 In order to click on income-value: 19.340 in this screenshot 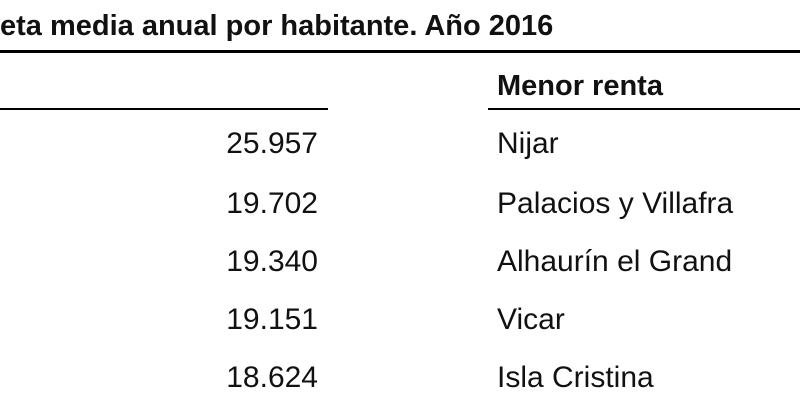, I will do `click(272, 261)`.